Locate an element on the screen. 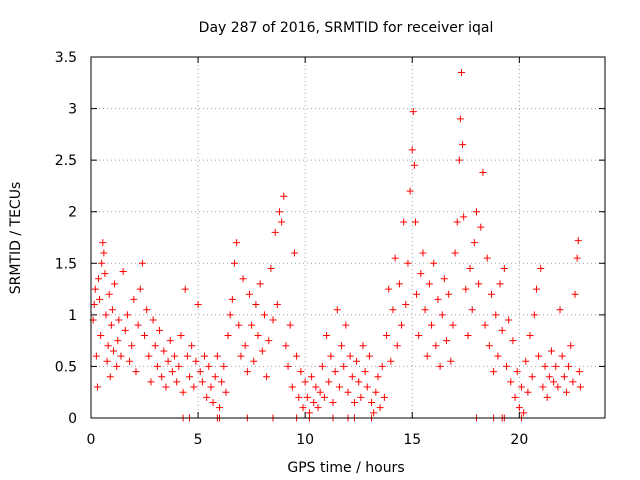 This screenshot has width=640, height=480. x-tick-label: 20 is located at coordinates (519, 440).